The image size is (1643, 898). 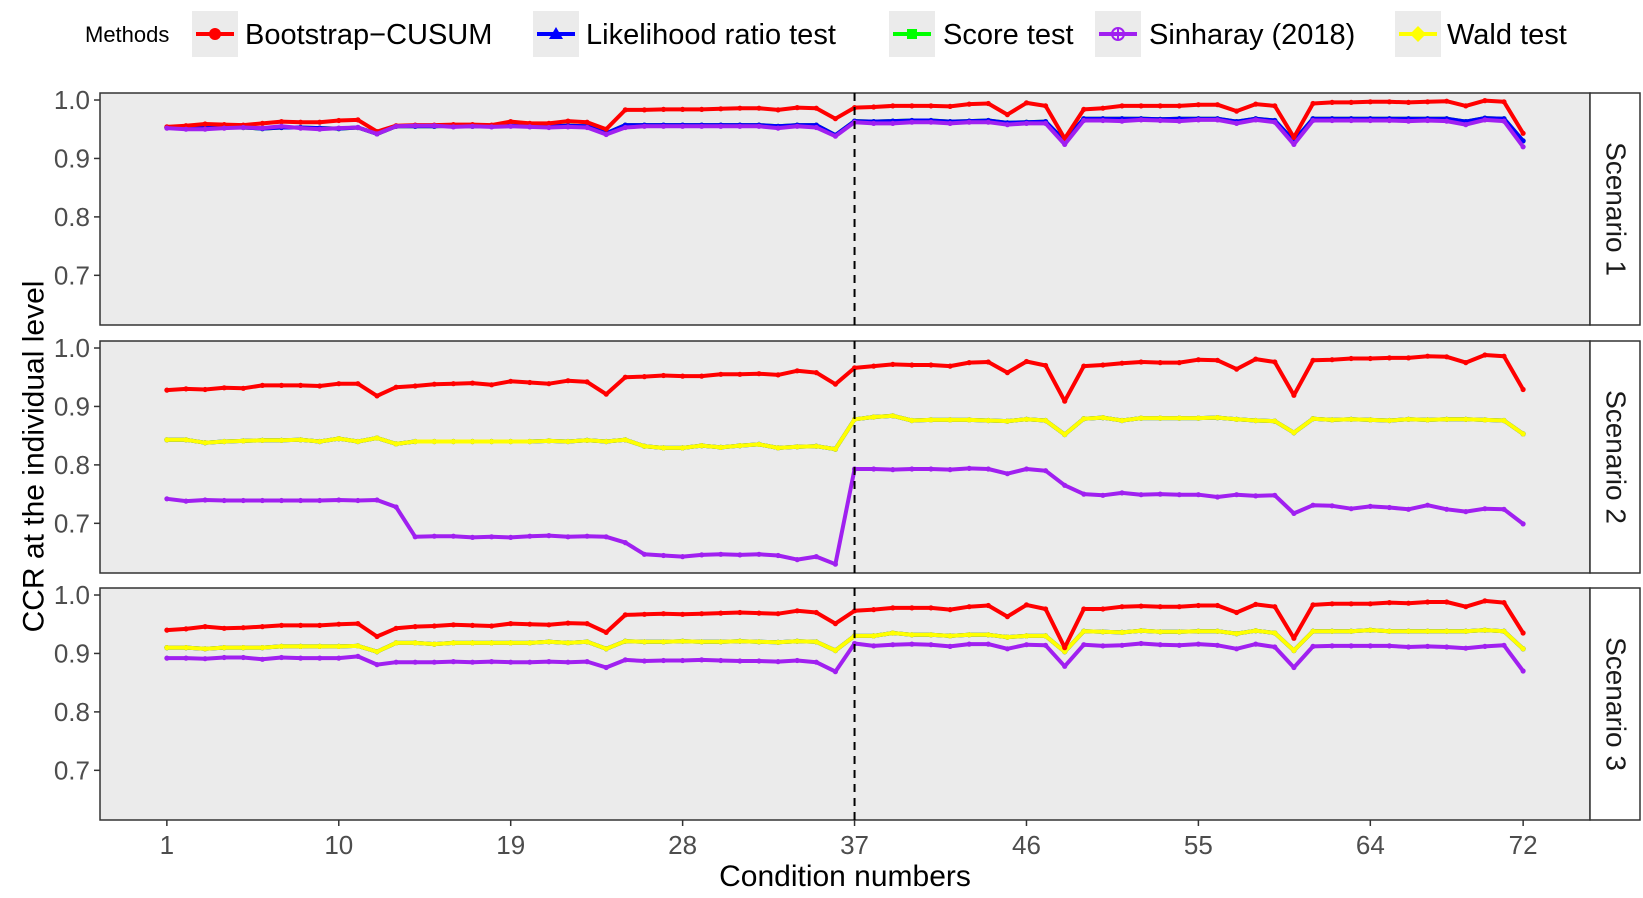 What do you see at coordinates (342, 34) in the screenshot?
I see `legend-item-bootstrap-cusum: Bootstrap−CUSUM` at bounding box center [342, 34].